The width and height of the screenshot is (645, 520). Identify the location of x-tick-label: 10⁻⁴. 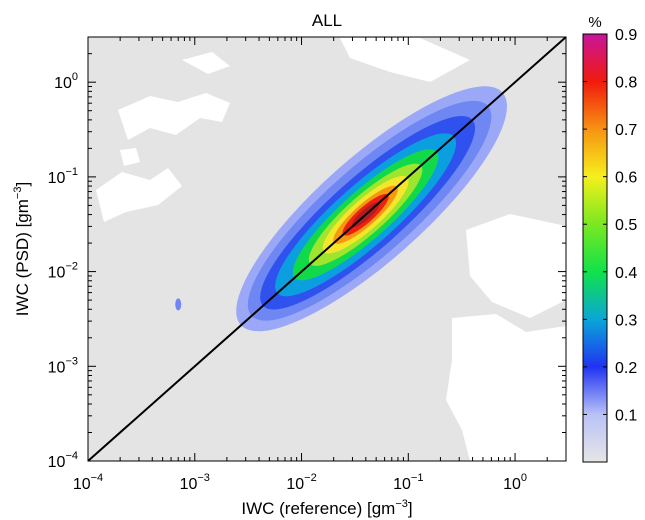
(88, 482).